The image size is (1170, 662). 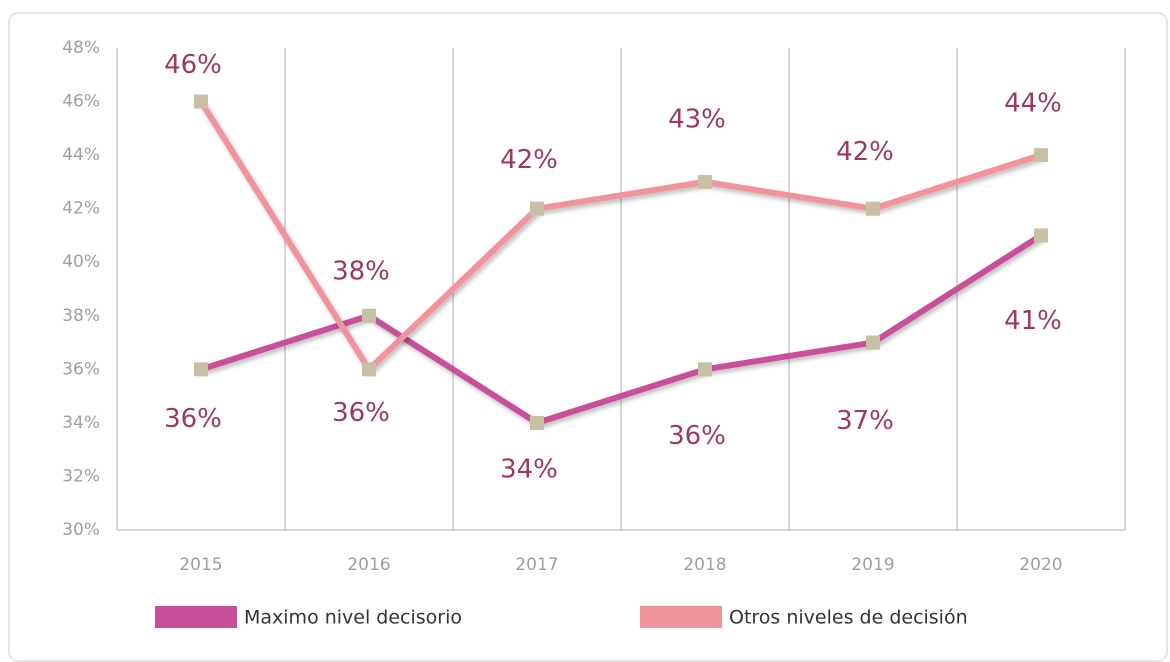 I want to click on y-tick-label: 42%, so click(x=81, y=209).